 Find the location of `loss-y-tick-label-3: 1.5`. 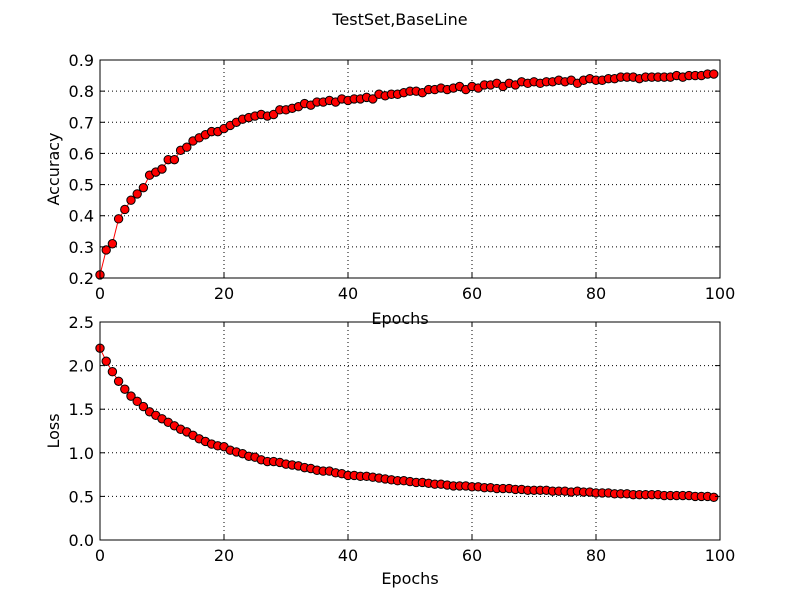

loss-y-tick-label-3: 1.5 is located at coordinates (81, 409).